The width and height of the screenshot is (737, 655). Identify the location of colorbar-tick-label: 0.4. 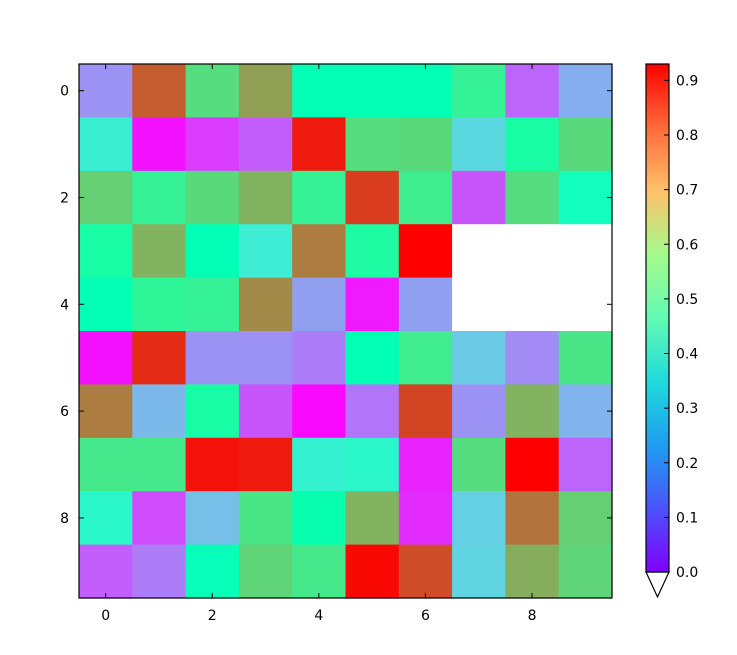
(687, 355).